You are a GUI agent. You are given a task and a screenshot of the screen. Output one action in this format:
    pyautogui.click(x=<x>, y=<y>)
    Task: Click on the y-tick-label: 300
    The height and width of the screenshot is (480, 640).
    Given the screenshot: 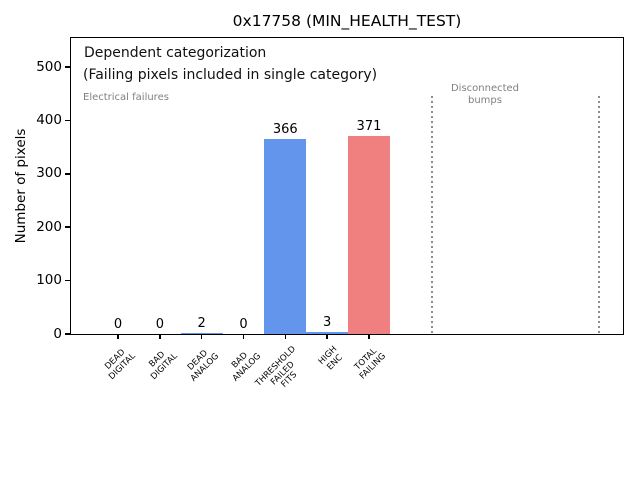 What is the action you would take?
    pyautogui.click(x=49, y=173)
    